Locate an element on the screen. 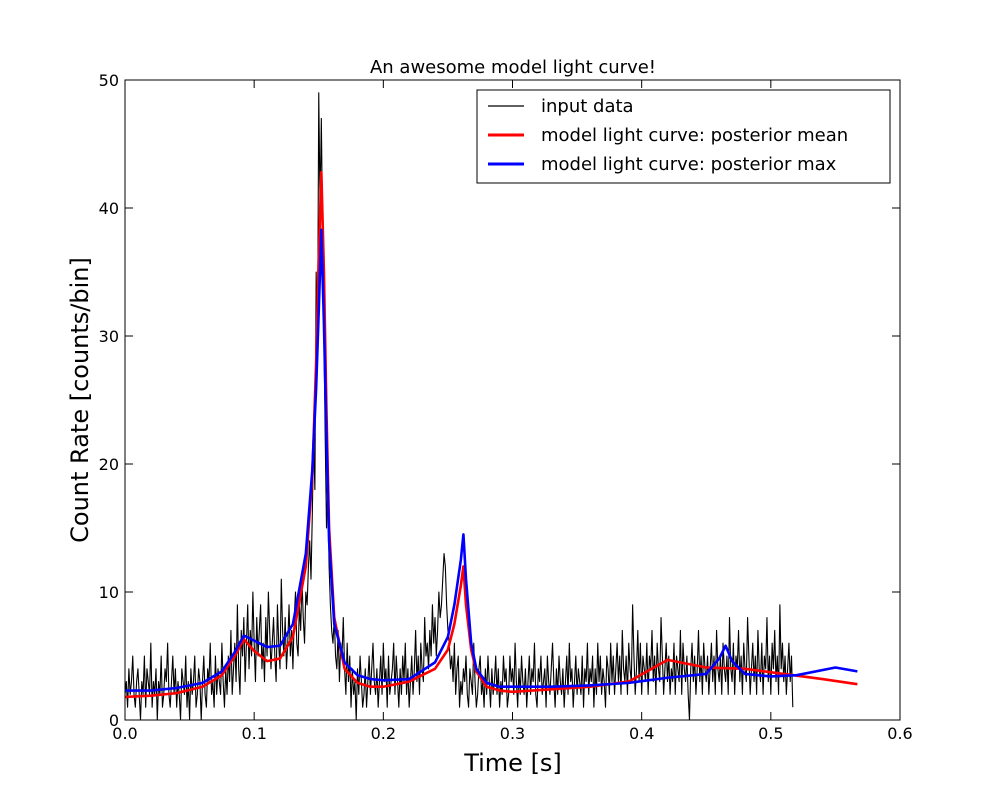  legend-label-posterior-mean: model light curve: posterior mean is located at coordinates (694, 135).